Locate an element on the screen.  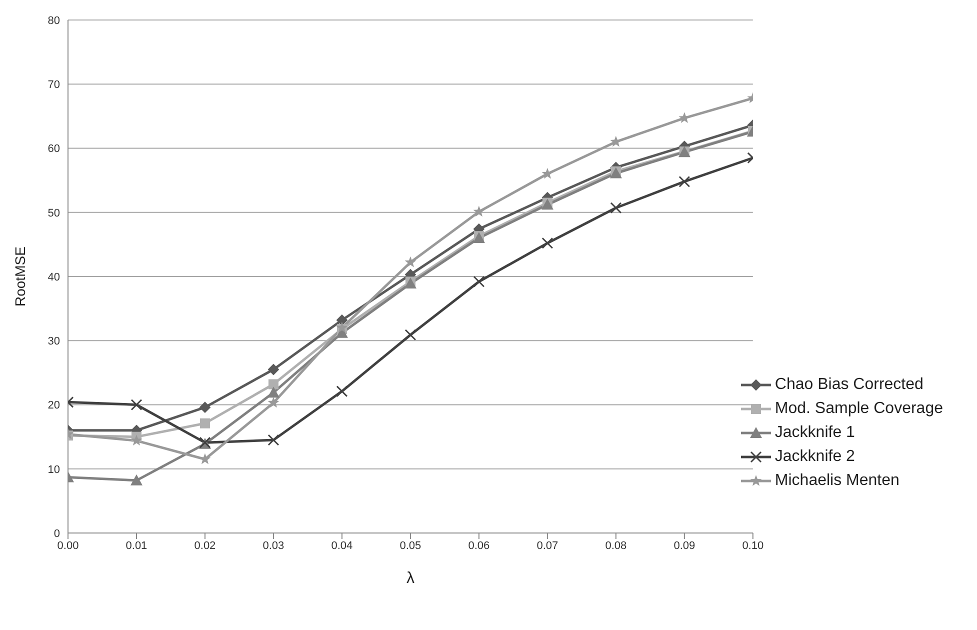
x-tick-label: 0.07 is located at coordinates (547, 546).